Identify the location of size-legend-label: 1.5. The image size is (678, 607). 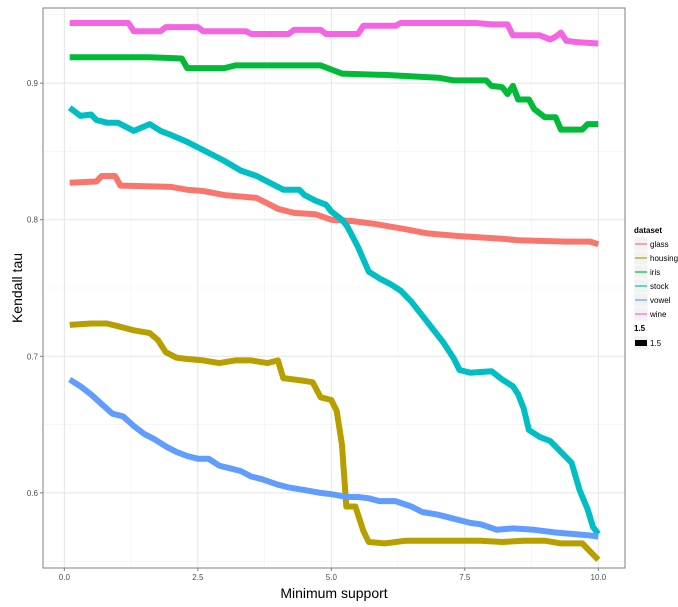
(656, 343).